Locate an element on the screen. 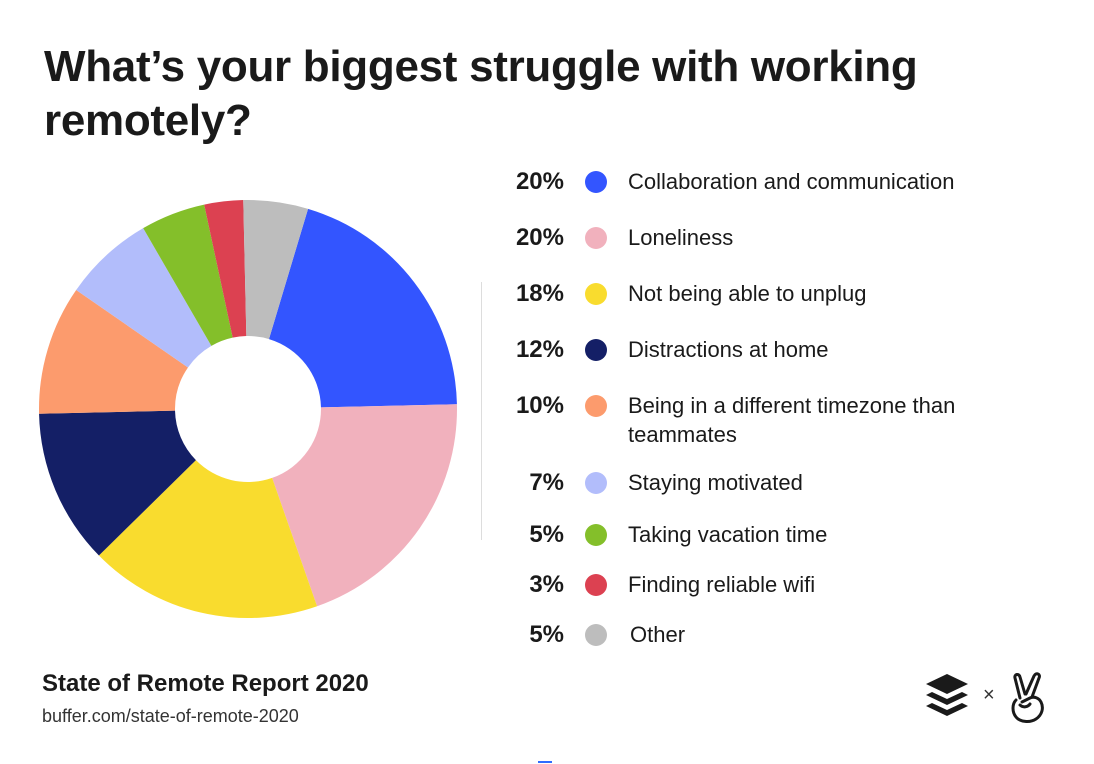 The image size is (1094, 764). legend-label: Taking vacation time is located at coordinates (728, 534).